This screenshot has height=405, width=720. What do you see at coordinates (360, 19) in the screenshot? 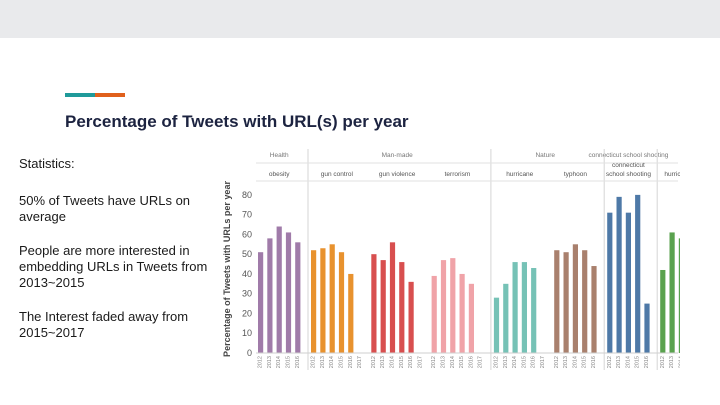
I see `top-band` at bounding box center [360, 19].